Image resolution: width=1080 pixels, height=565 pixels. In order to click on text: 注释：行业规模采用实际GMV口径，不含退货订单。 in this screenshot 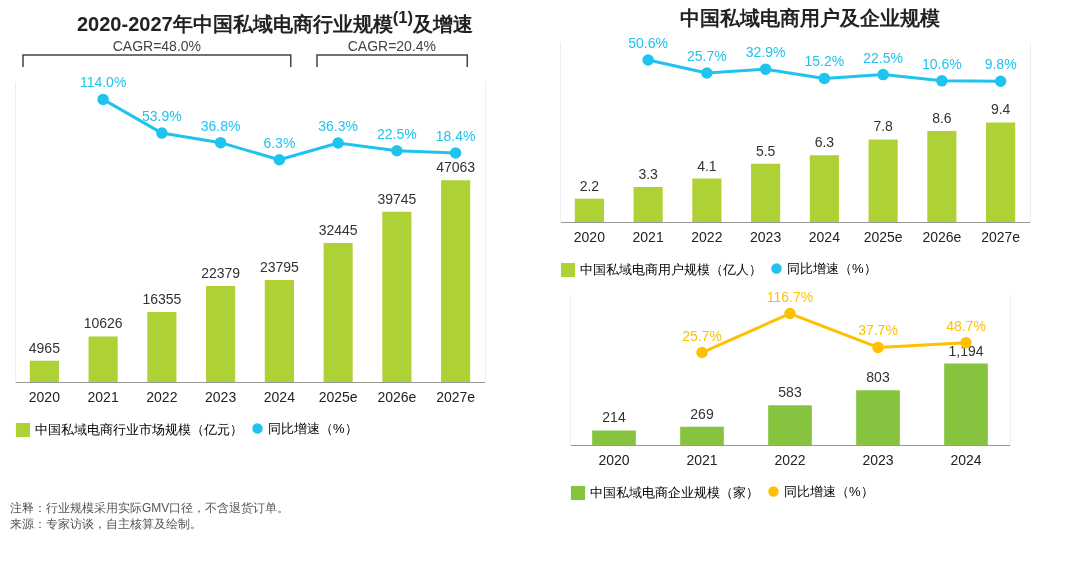, I will do `click(150, 508)`.